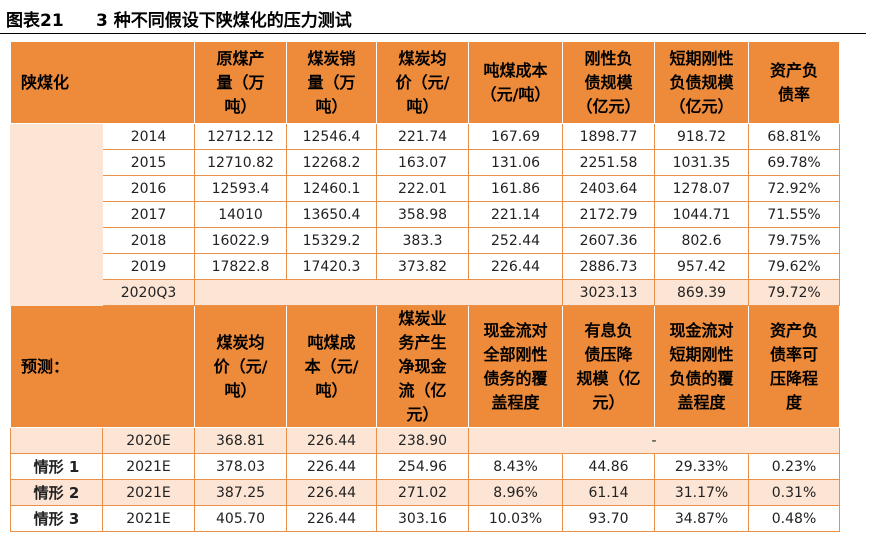 This screenshot has width=875, height=542. I want to click on year-cell: 2019, so click(148, 266).